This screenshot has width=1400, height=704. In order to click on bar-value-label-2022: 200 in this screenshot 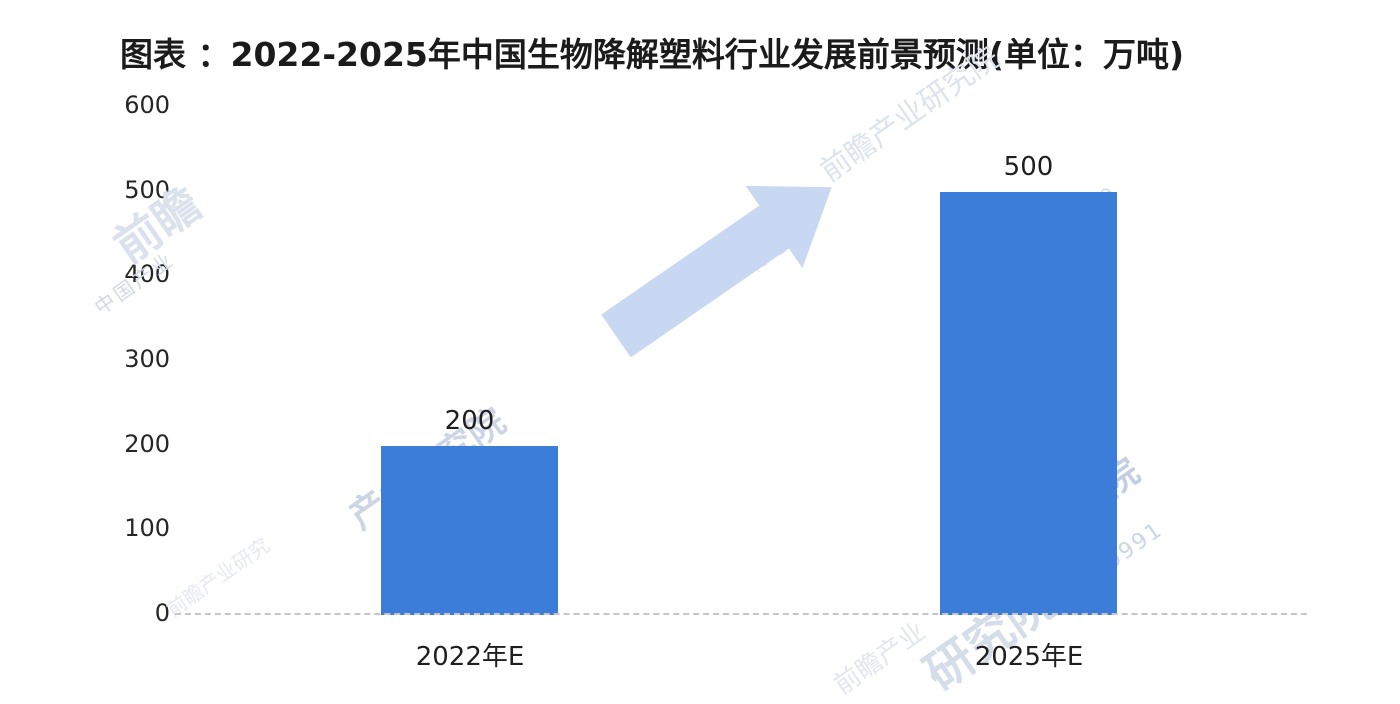, I will do `click(469, 421)`.